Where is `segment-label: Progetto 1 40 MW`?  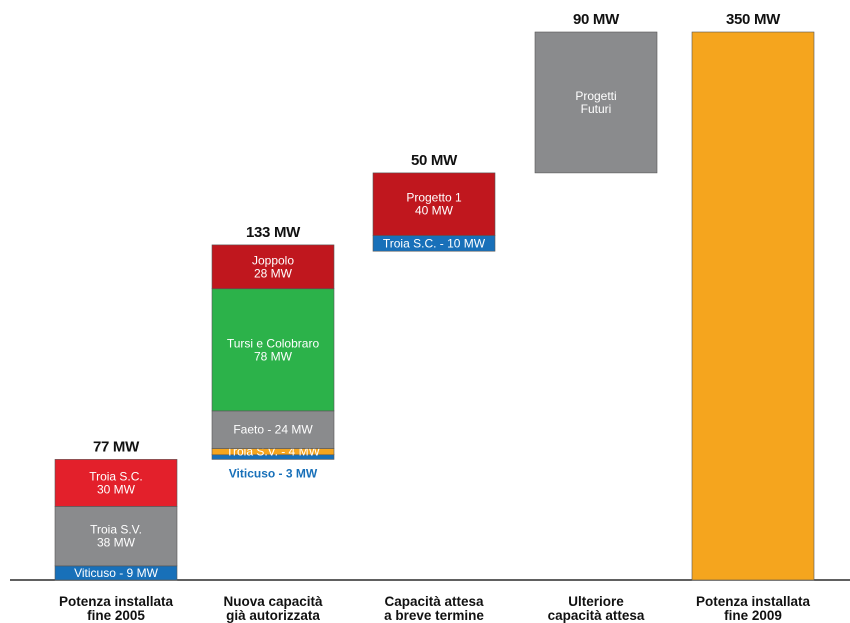
segment-label: Progetto 1 40 MW is located at coordinates (434, 204).